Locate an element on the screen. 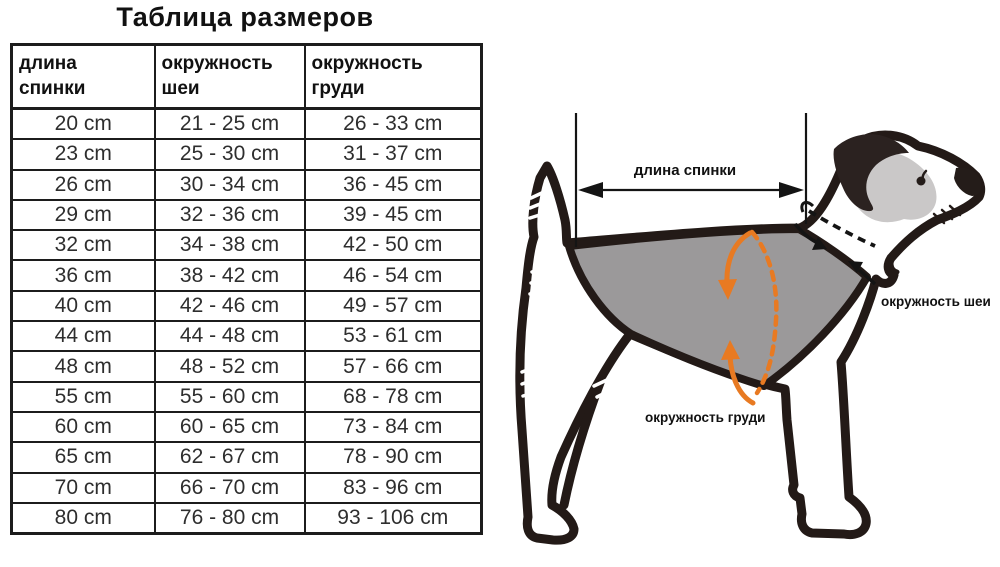  table-row: 32 cm 34 - 38 cm 42 - 50 cm is located at coordinates (246, 245).